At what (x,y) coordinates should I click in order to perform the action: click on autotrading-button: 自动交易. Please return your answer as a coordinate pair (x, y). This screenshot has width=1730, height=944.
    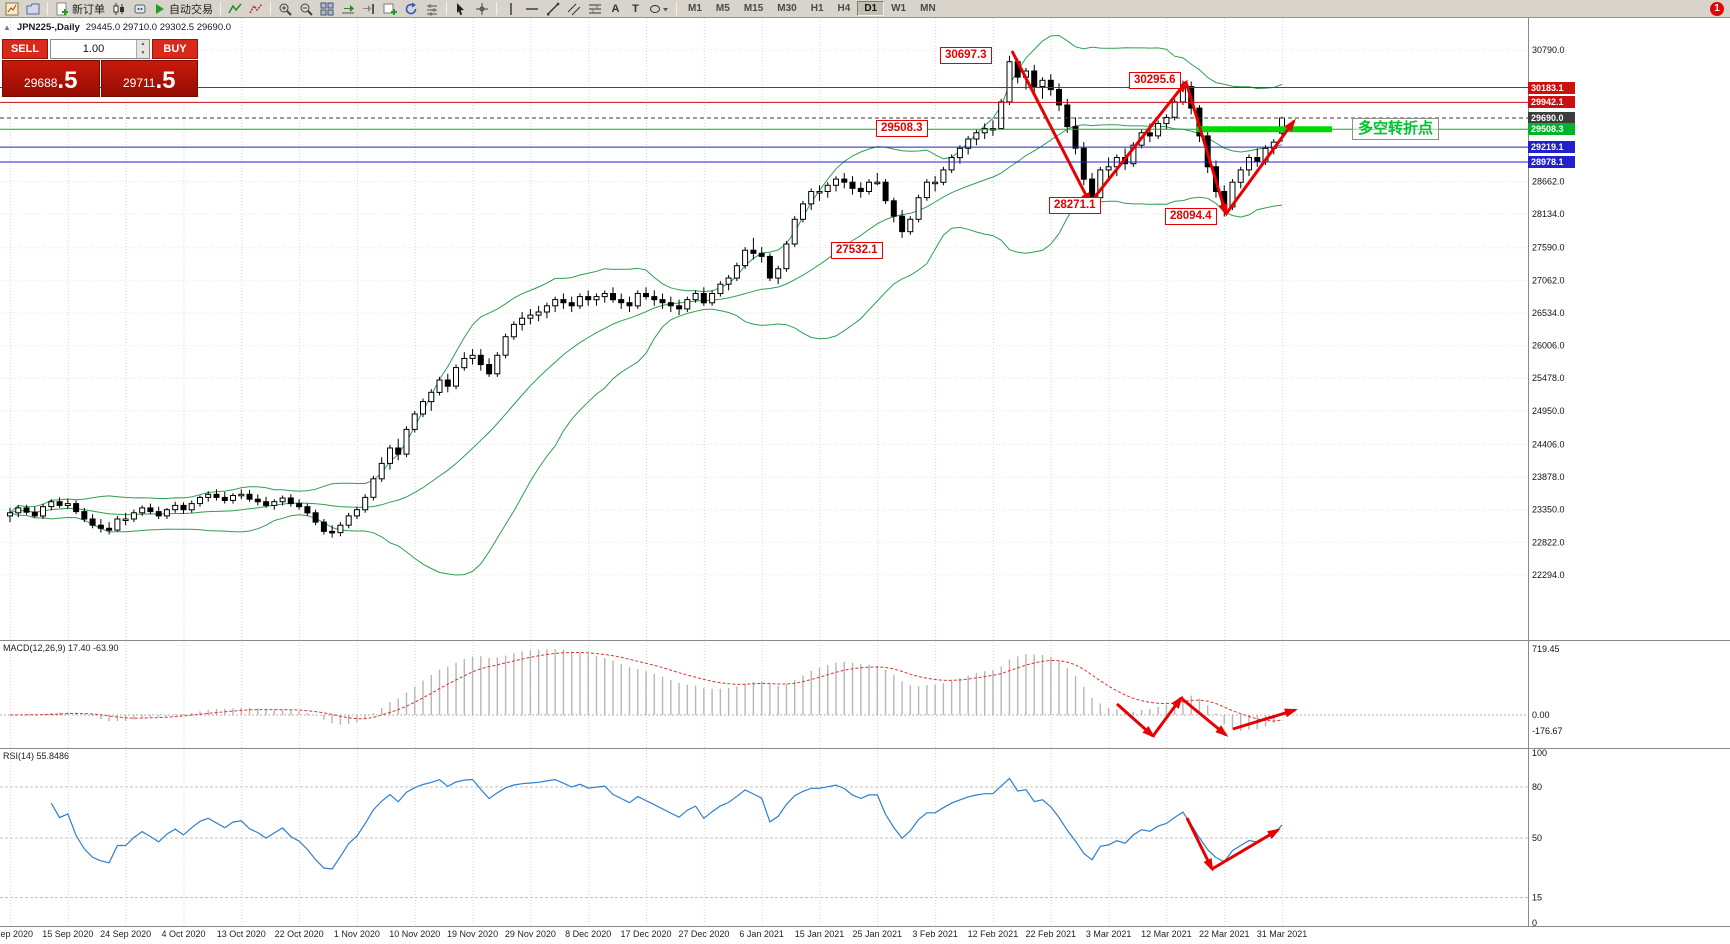
    Looking at the image, I should click on (183, 9).